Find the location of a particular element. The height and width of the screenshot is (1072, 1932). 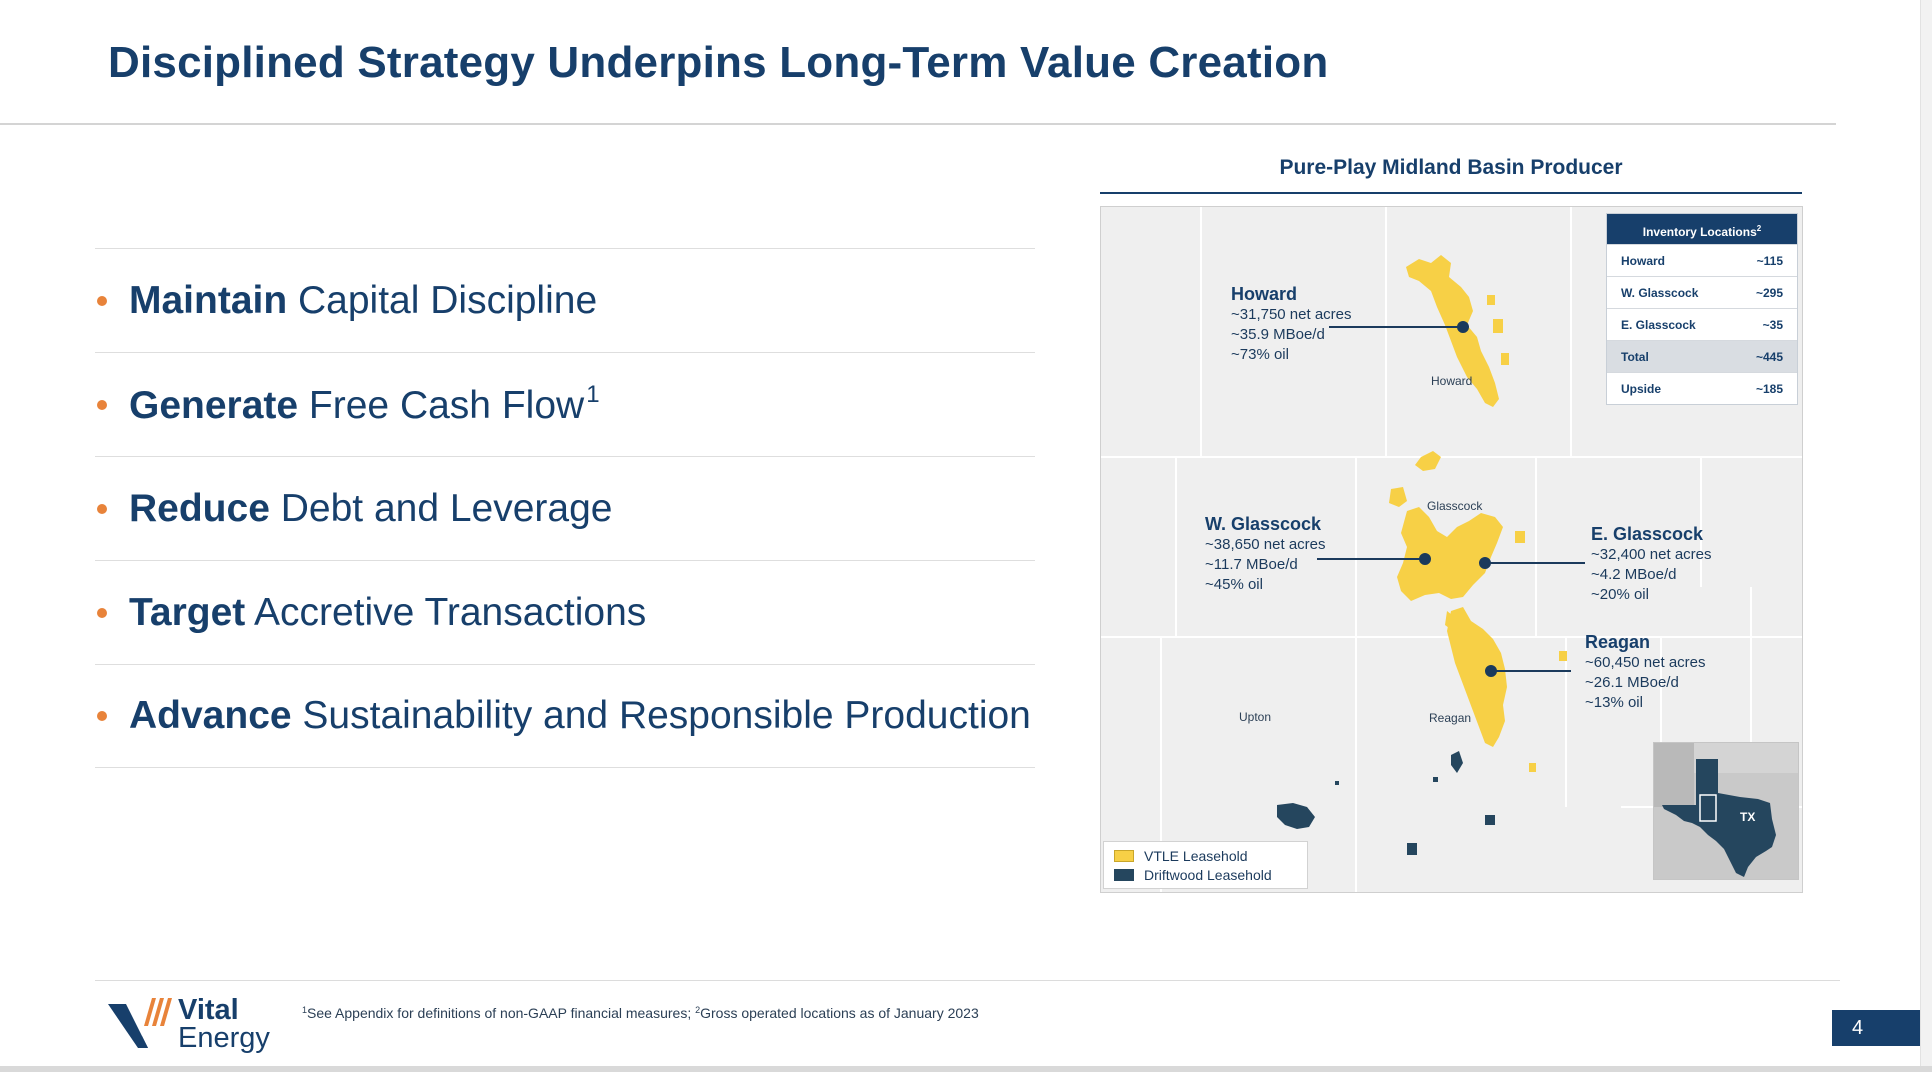

vital-energy-logo-icon is located at coordinates (140, 1023).